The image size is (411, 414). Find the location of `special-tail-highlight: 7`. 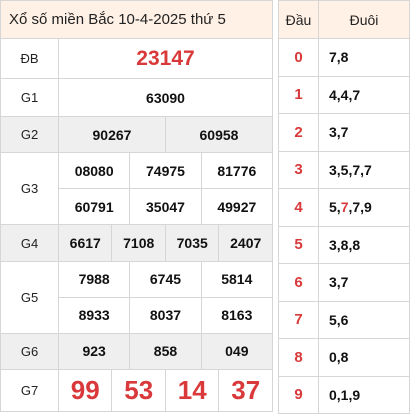

special-tail-highlight: 7 is located at coordinates (344, 207).